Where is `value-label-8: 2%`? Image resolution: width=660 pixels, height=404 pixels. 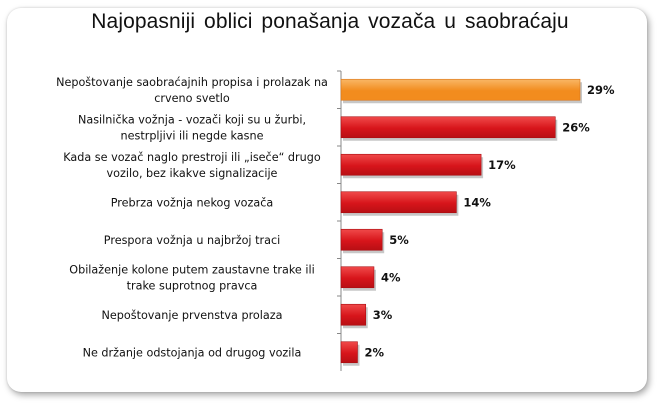 value-label-8: 2% is located at coordinates (374, 352).